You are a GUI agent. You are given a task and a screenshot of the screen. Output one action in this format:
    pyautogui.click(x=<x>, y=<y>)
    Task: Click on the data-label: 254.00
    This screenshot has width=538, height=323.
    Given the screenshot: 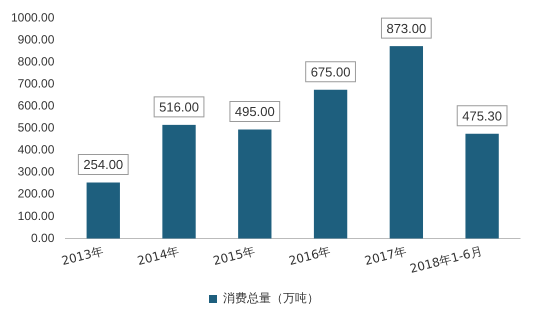 What is the action you would take?
    pyautogui.click(x=103, y=164)
    